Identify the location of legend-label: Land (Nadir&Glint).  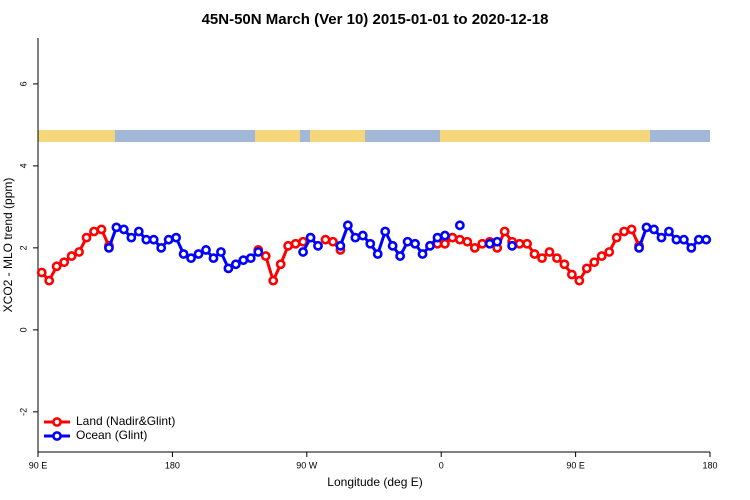
(125, 421).